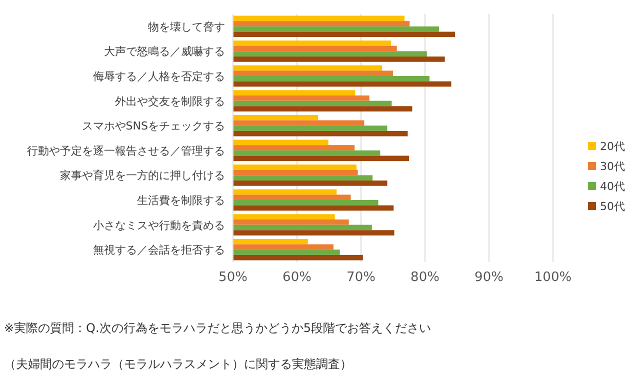  I want to click on x-tick-label: 70%, so click(361, 277).